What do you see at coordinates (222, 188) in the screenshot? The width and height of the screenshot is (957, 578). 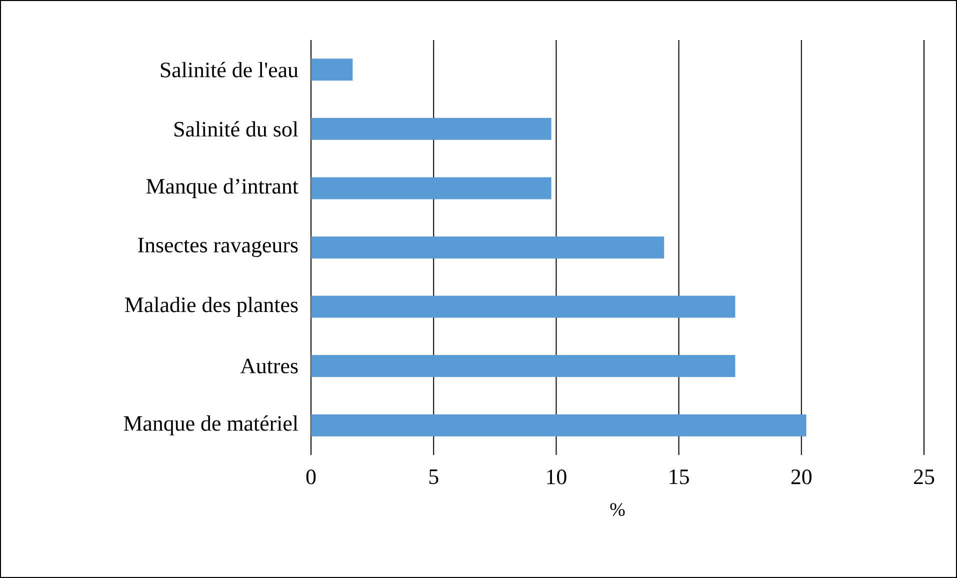 I see `y-tick-label: Manque d’intrant` at bounding box center [222, 188].